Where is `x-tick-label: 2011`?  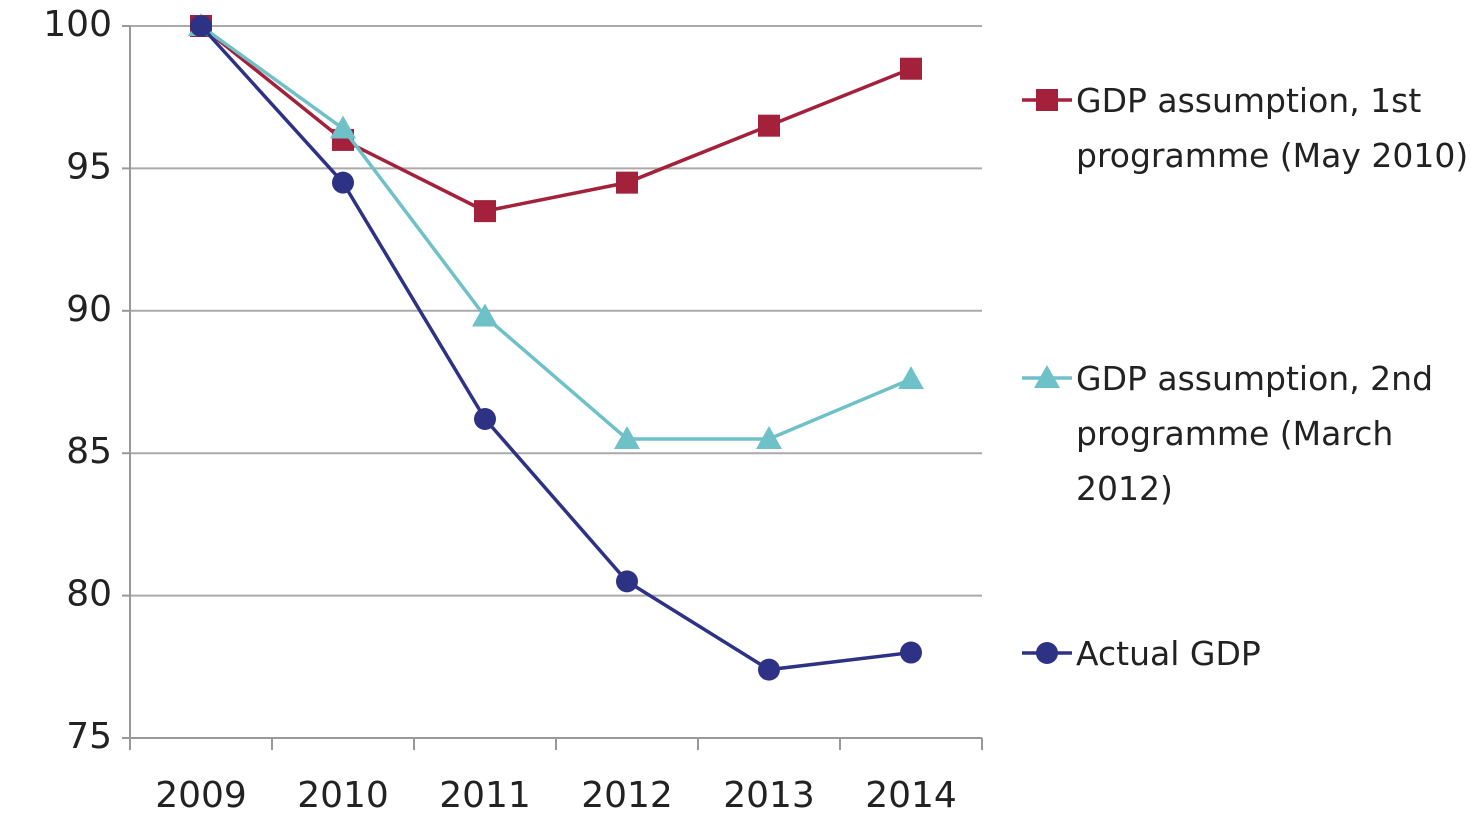
x-tick-label: 2011 is located at coordinates (485, 795).